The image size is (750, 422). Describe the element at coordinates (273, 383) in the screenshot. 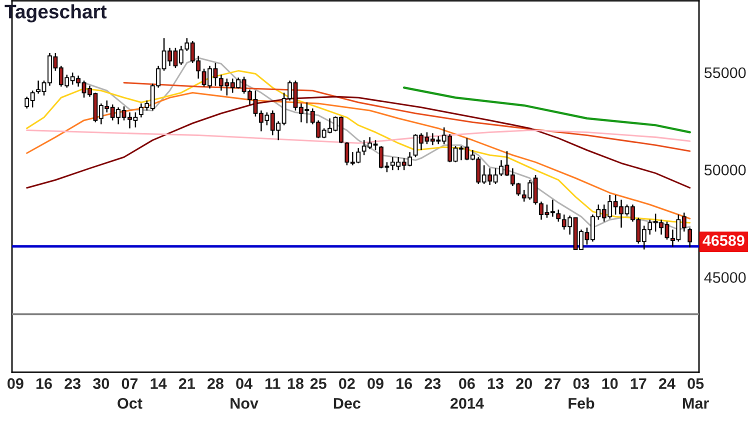

I see `x-tick-label: 11` at that location.